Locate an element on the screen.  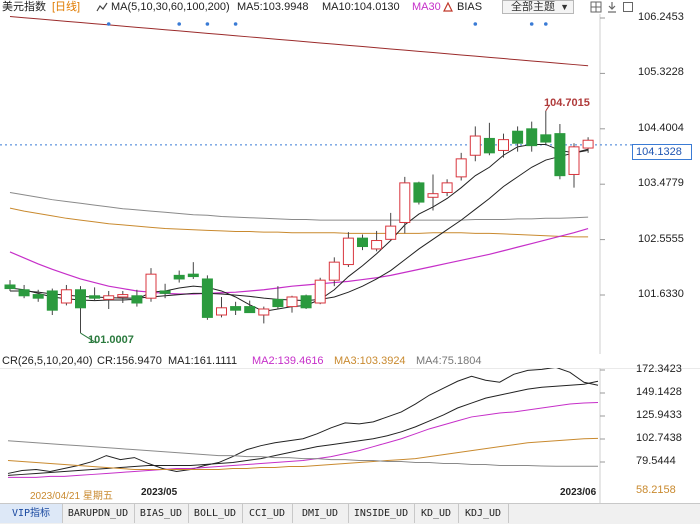
tab-kd-ud: KD_UD is located at coordinates (436, 513).